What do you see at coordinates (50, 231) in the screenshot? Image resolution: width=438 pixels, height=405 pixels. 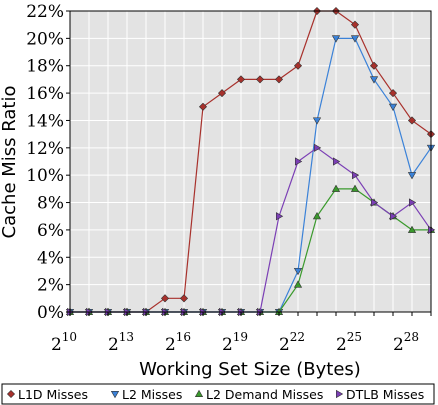 I see `y-tick-label: 6%` at bounding box center [50, 231].